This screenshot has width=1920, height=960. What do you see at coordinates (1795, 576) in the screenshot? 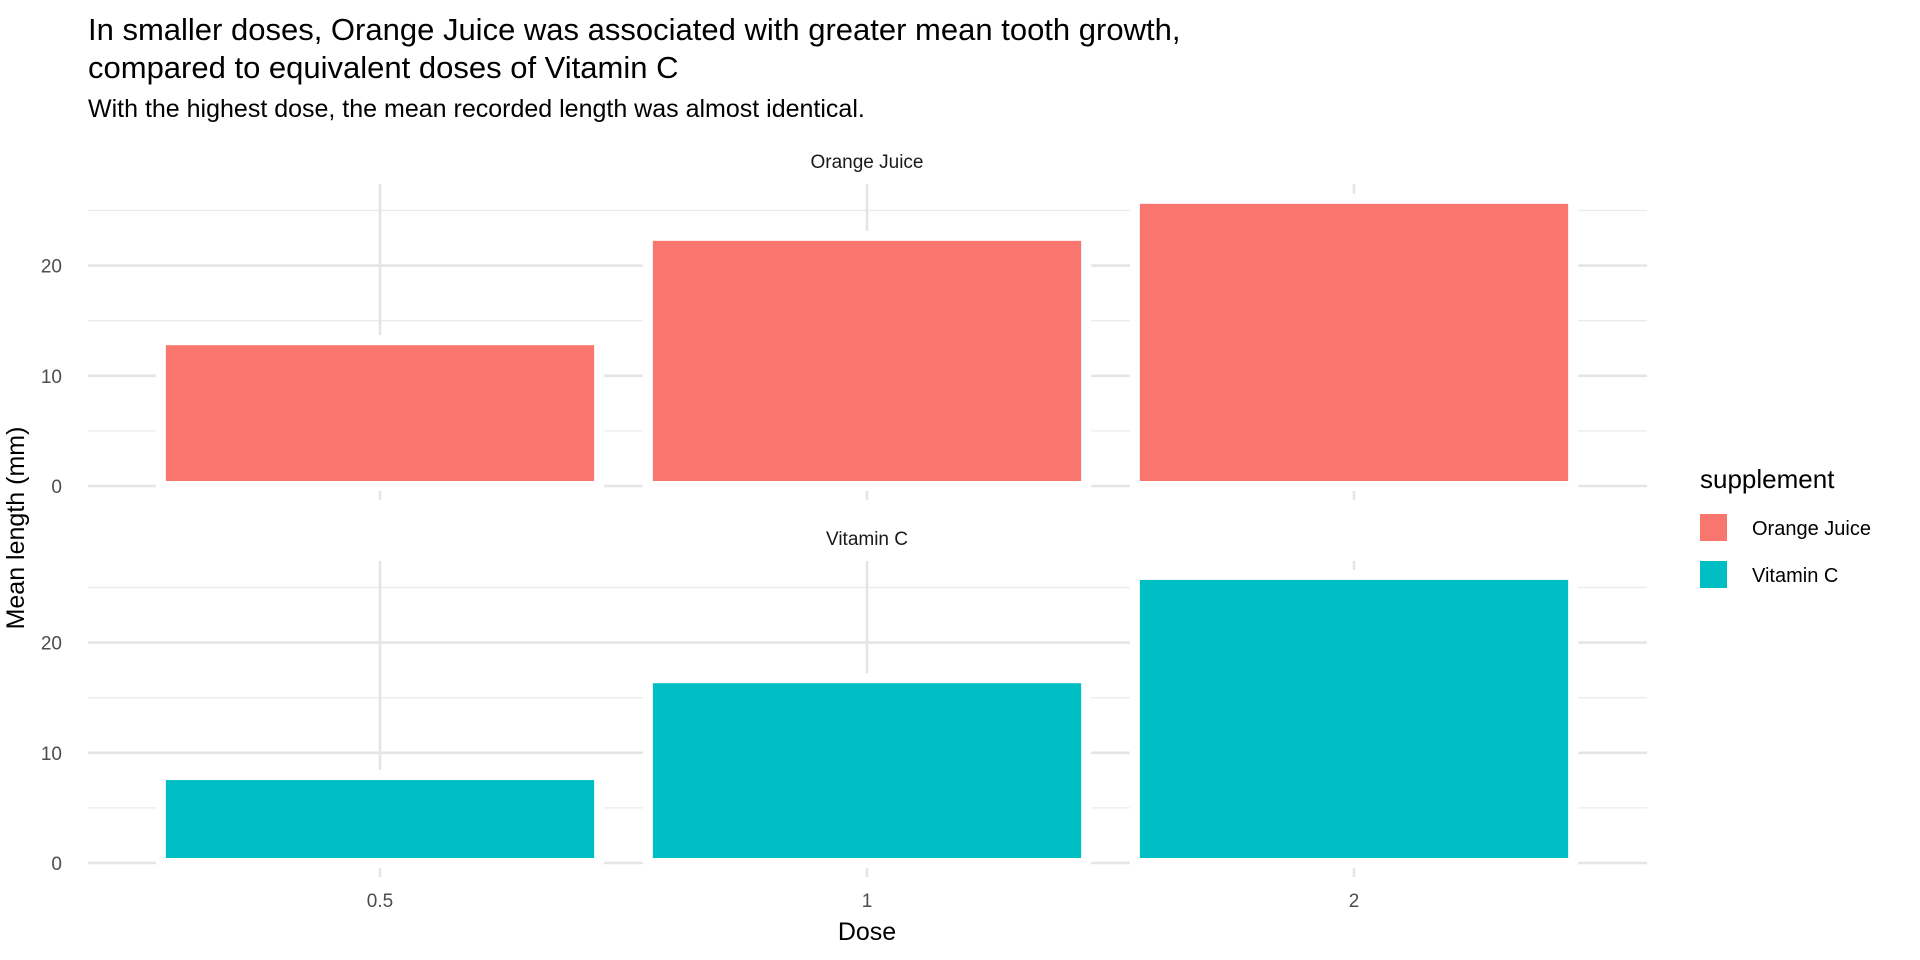
I see `legend-label-vitamin-c: Vitamin C` at bounding box center [1795, 576].